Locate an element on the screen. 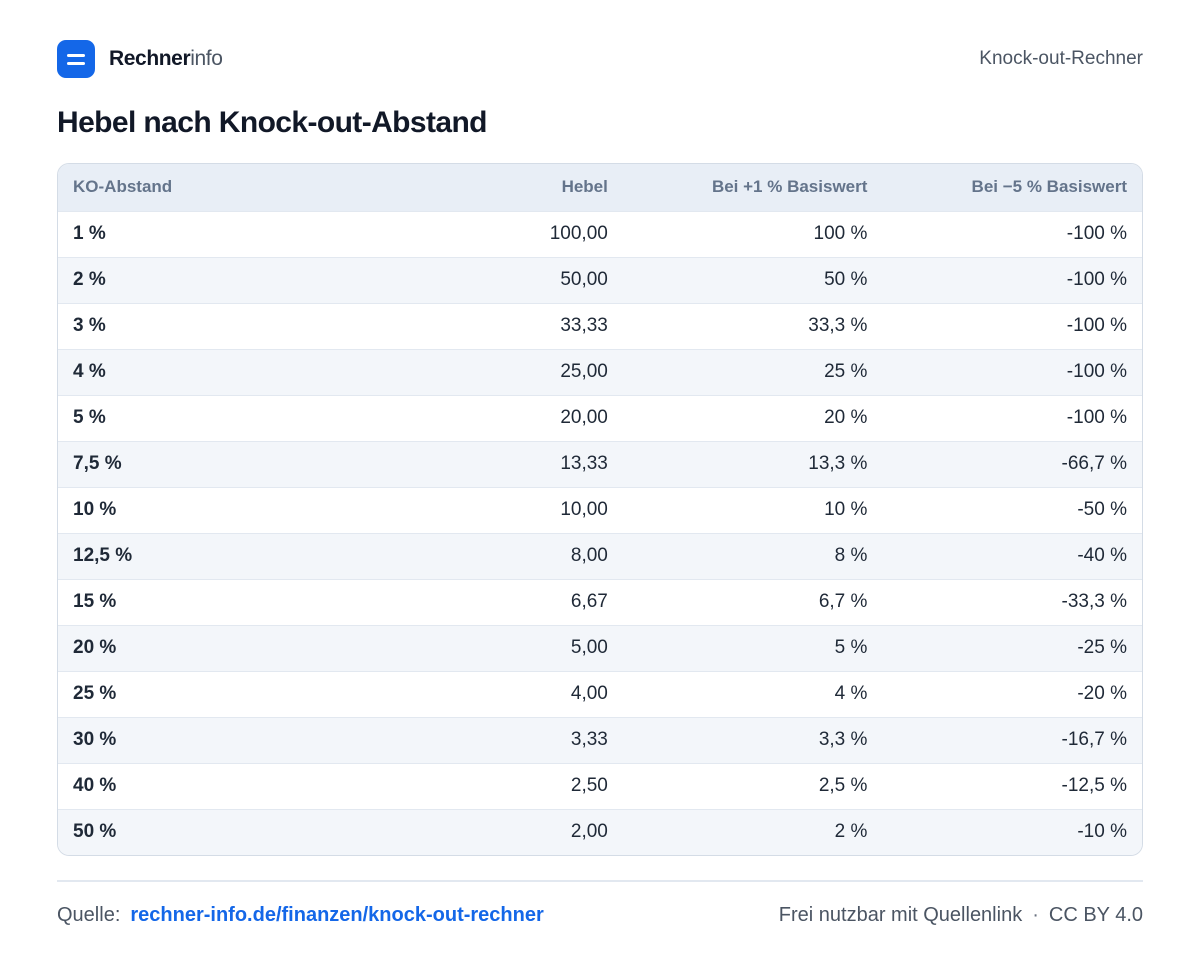 The width and height of the screenshot is (1200, 960). usage-note: Frei nutzbar mit Quellenlink is located at coordinates (900, 915).